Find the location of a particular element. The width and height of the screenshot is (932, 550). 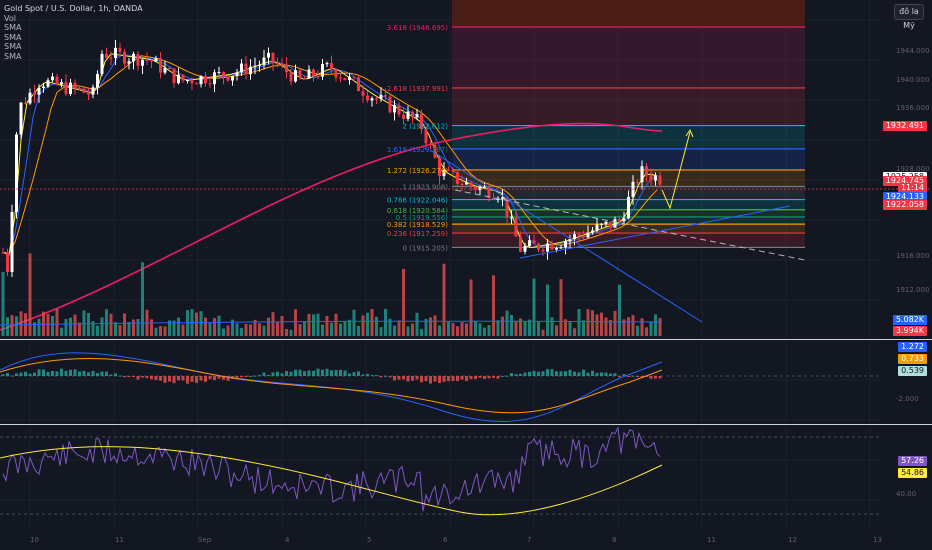

indicator-sma-3: SMA is located at coordinates (13, 46).